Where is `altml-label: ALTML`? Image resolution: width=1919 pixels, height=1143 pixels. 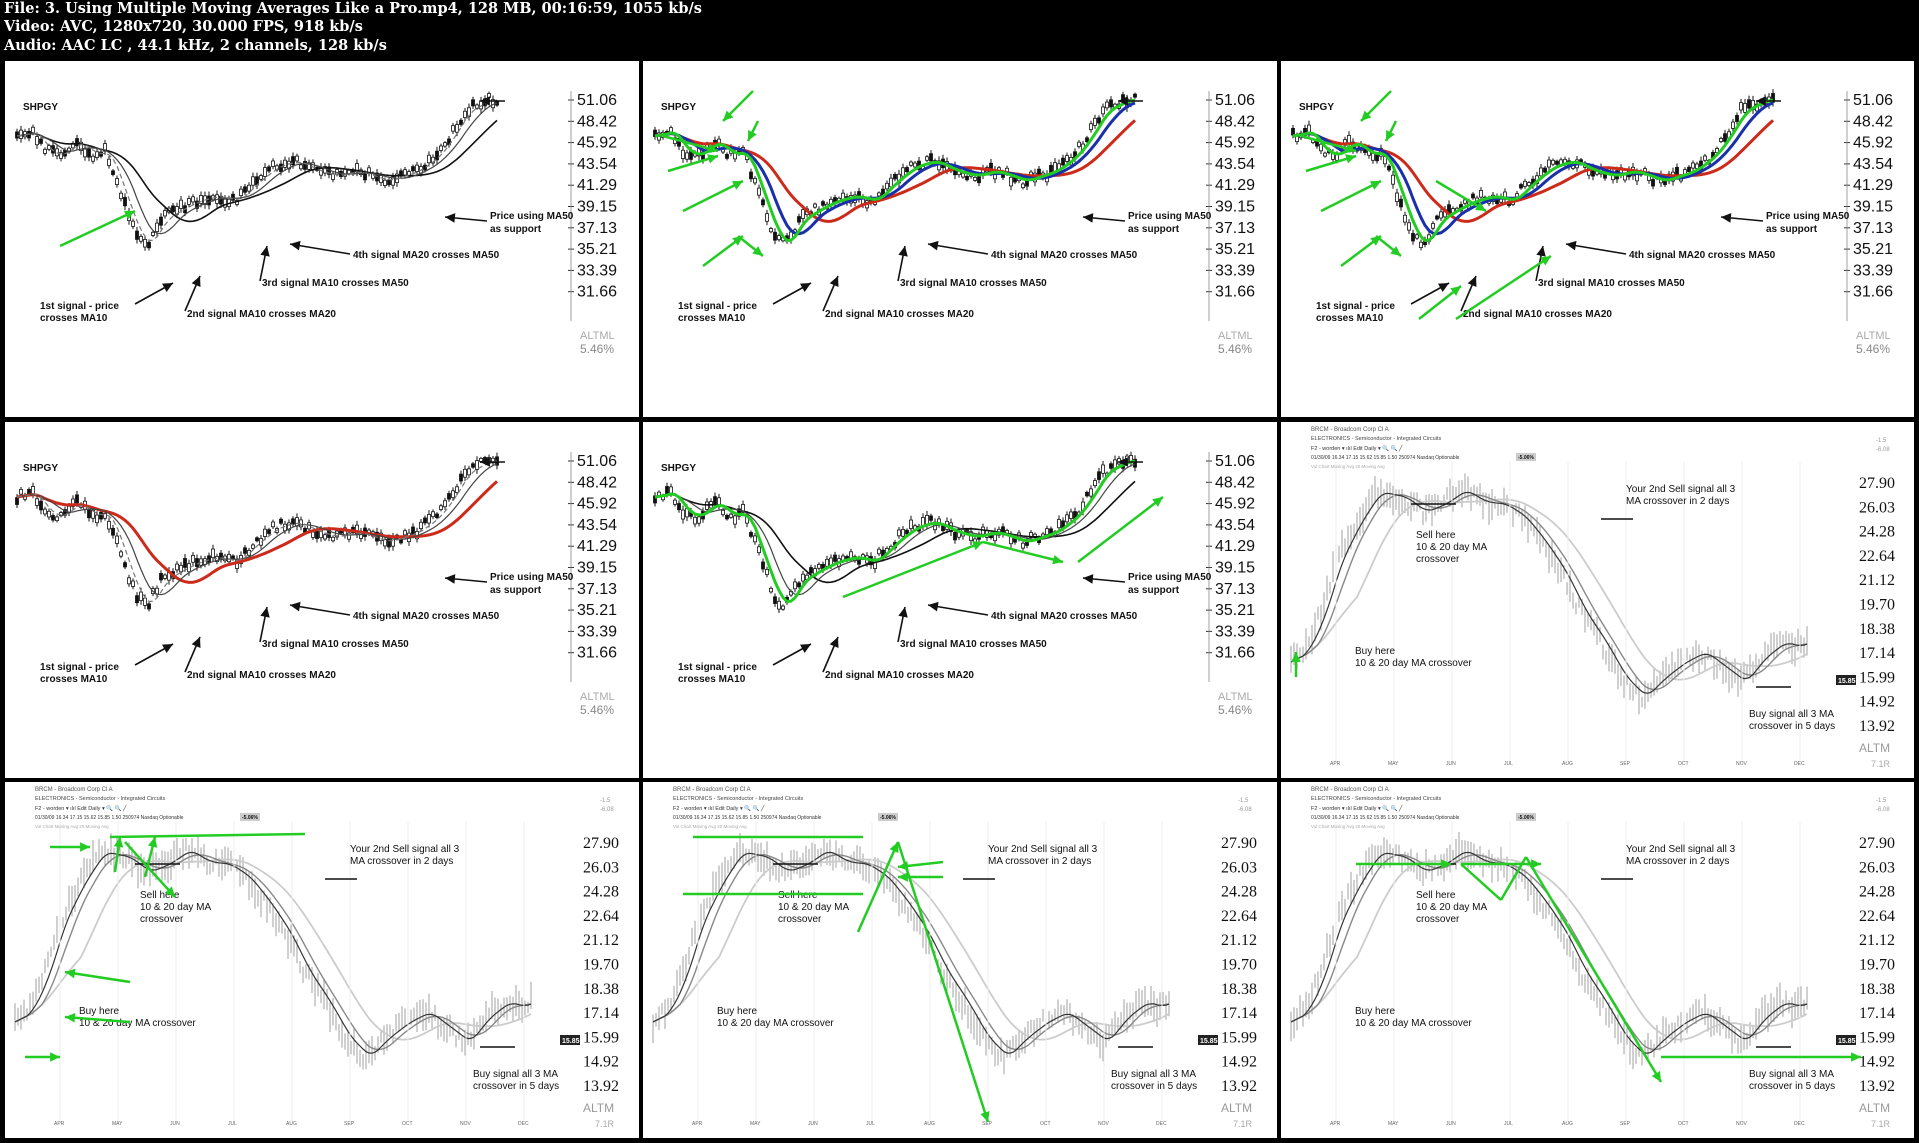
altml-label: ALTML is located at coordinates (597, 697).